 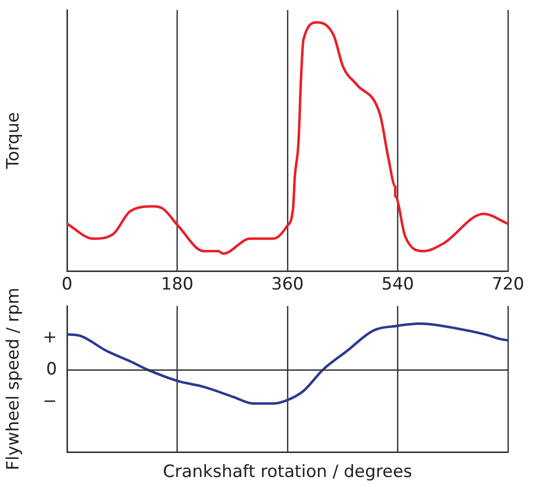 I want to click on x-tick-label: 180, so click(x=177, y=284).